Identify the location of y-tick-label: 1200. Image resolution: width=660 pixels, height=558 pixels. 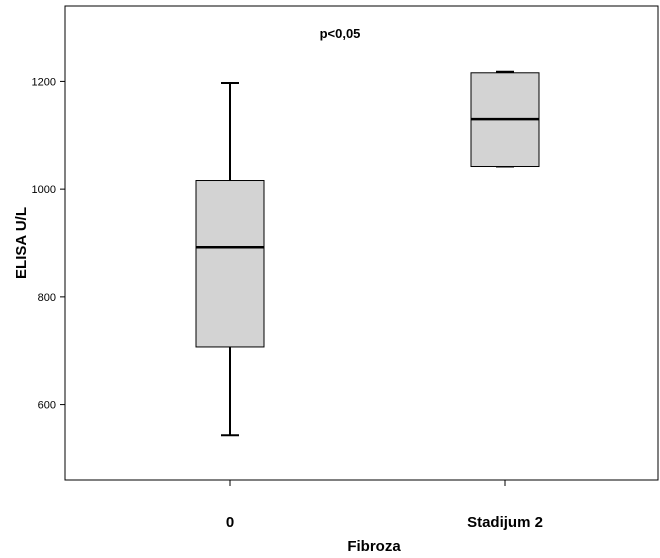
(44, 82).